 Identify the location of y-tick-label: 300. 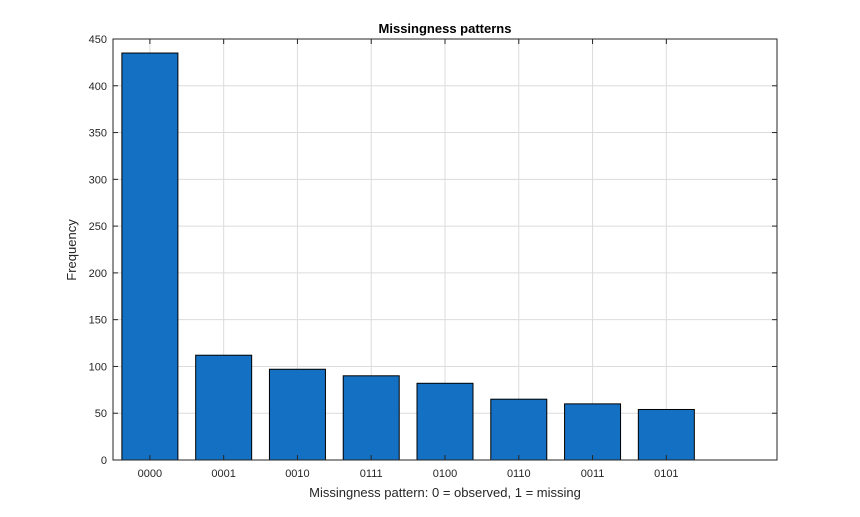
(98, 180).